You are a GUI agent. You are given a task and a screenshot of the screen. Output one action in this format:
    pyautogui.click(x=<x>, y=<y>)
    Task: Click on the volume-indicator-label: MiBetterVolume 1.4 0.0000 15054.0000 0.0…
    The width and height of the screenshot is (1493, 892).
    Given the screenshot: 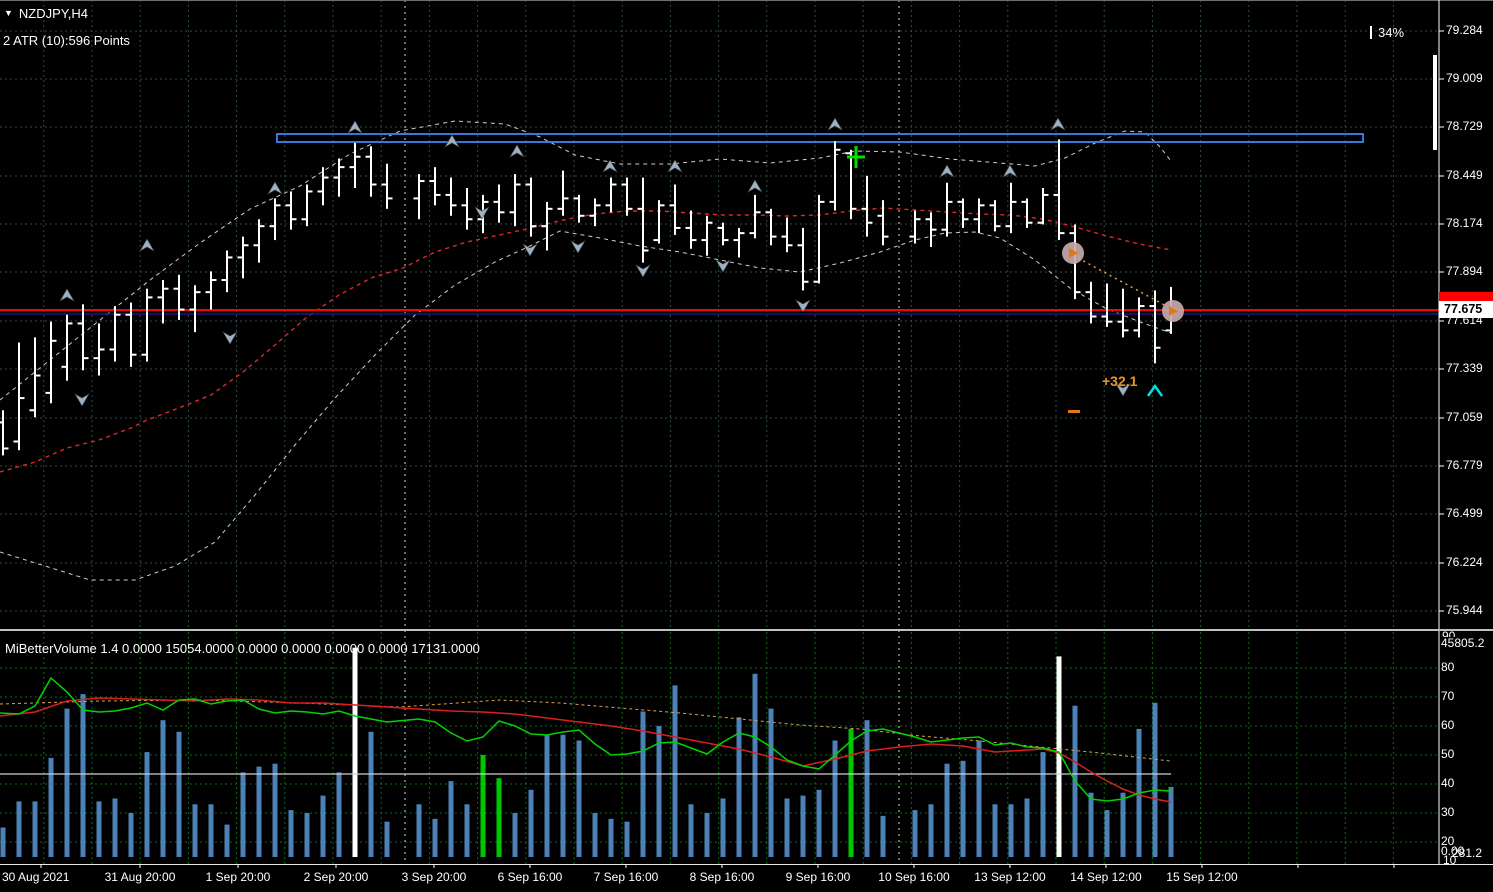 What is the action you would take?
    pyautogui.click(x=242, y=648)
    